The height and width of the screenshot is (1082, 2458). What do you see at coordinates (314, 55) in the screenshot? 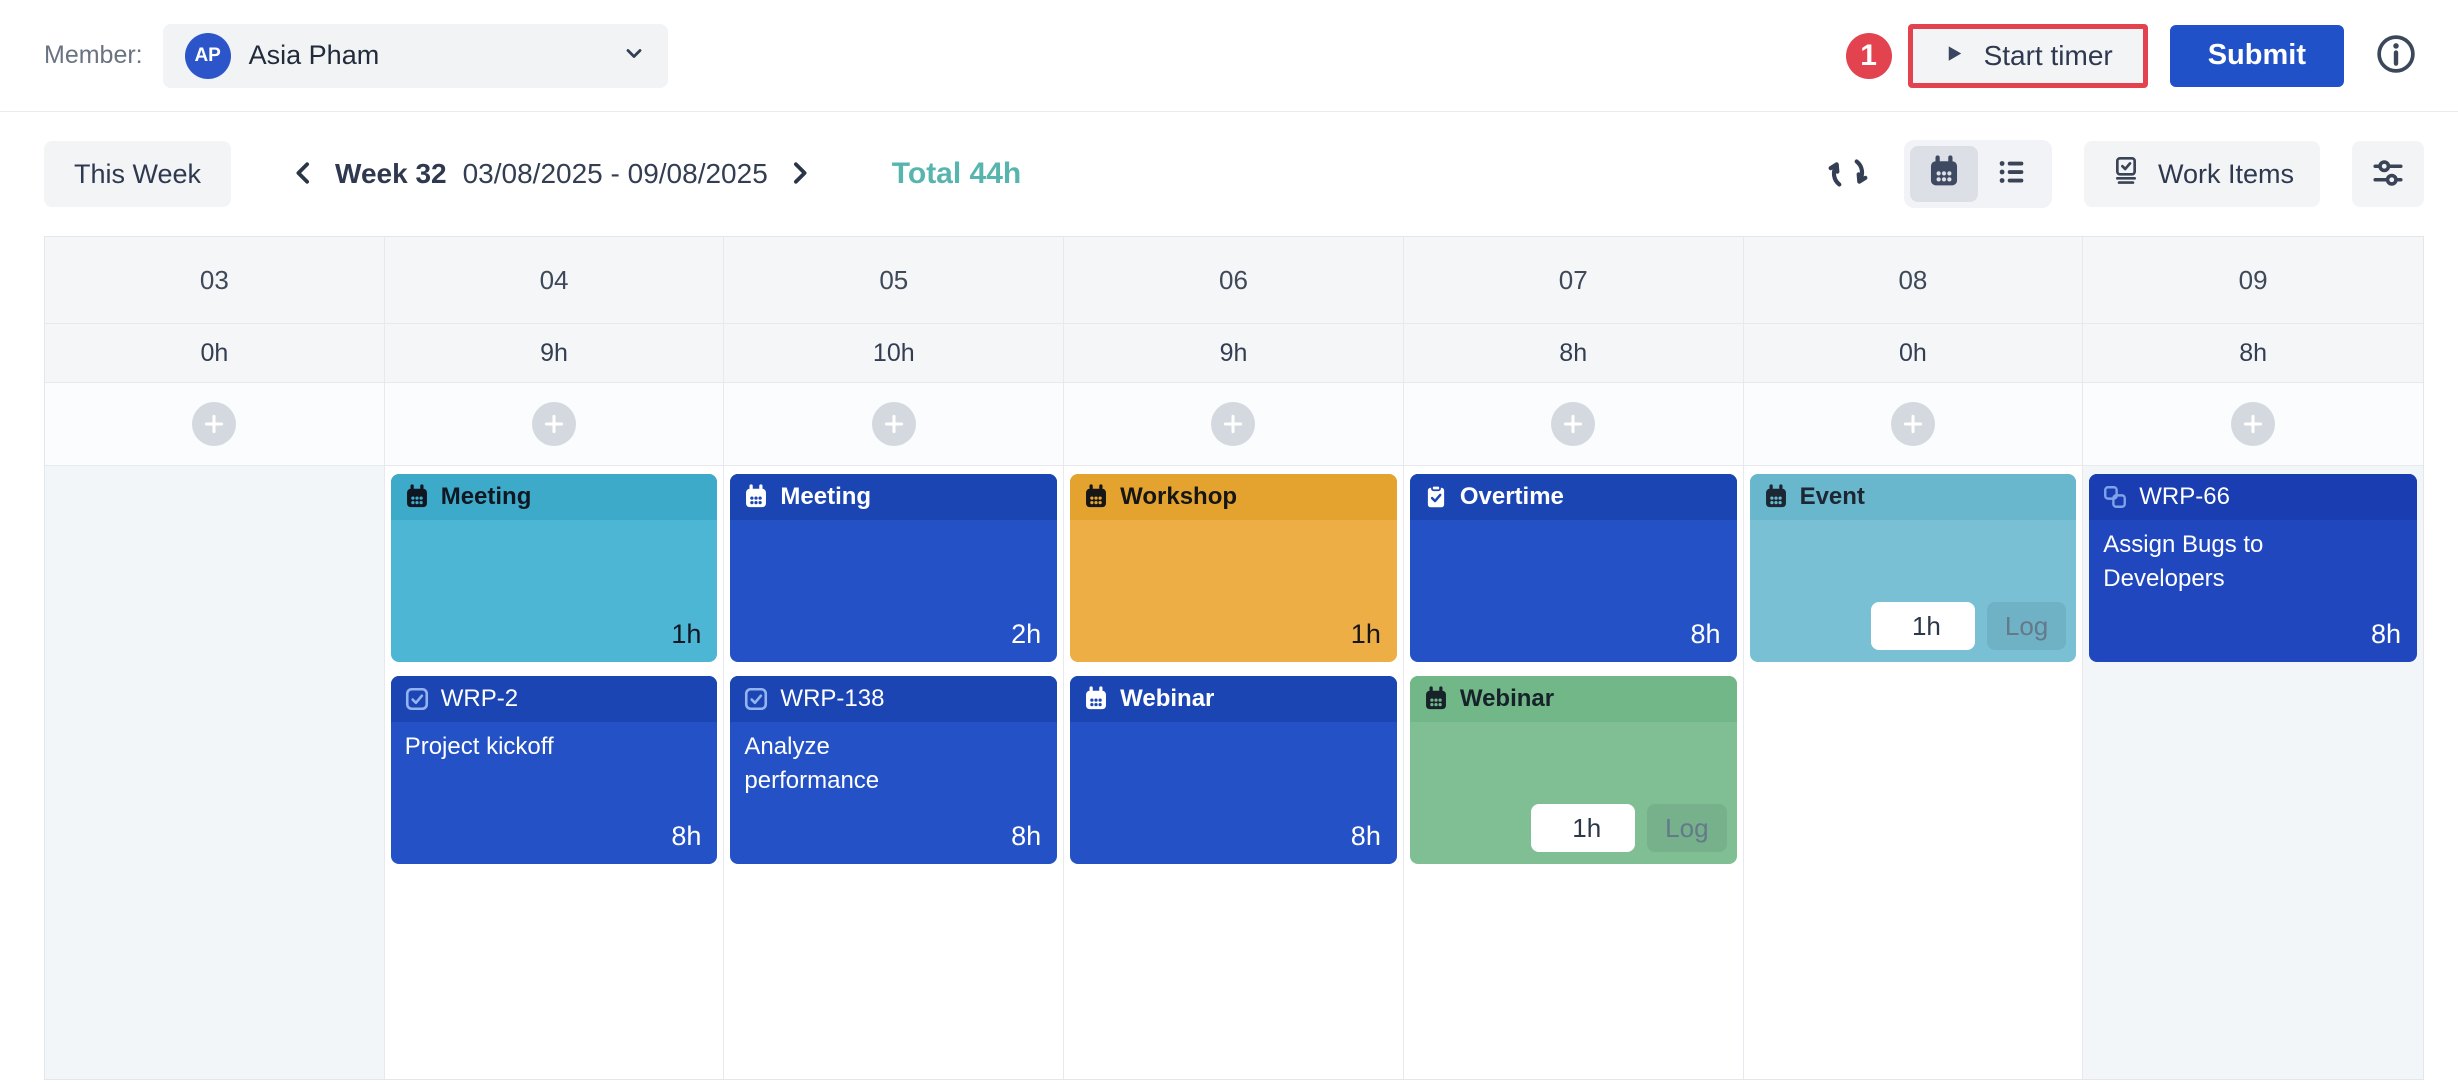
I see `member-name: Asia Pham` at bounding box center [314, 55].